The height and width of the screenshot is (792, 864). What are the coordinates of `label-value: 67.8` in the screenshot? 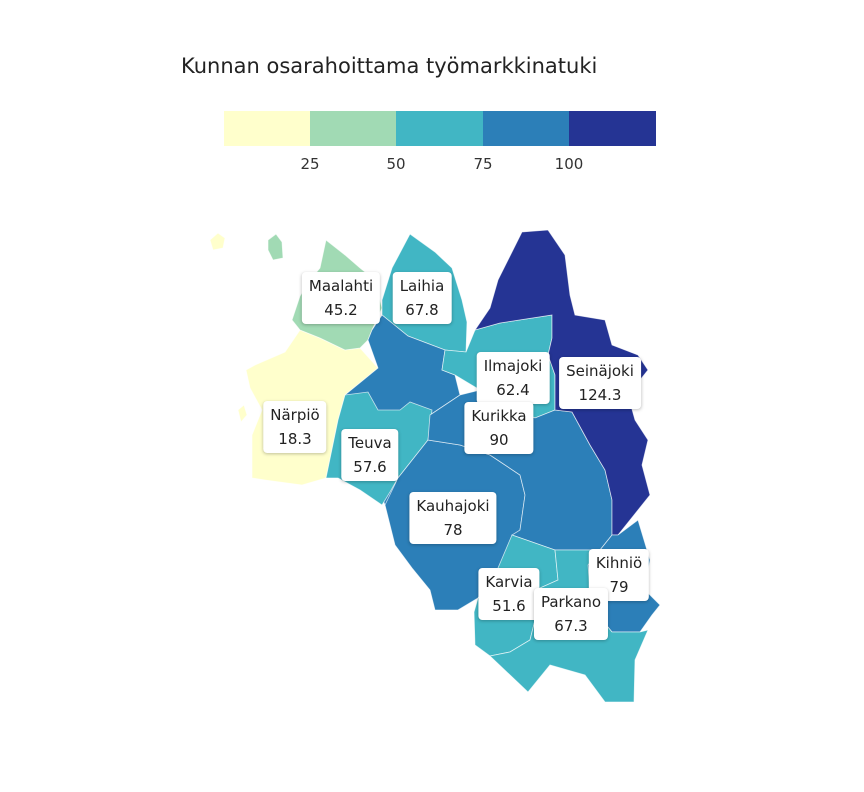 It's located at (422, 310).